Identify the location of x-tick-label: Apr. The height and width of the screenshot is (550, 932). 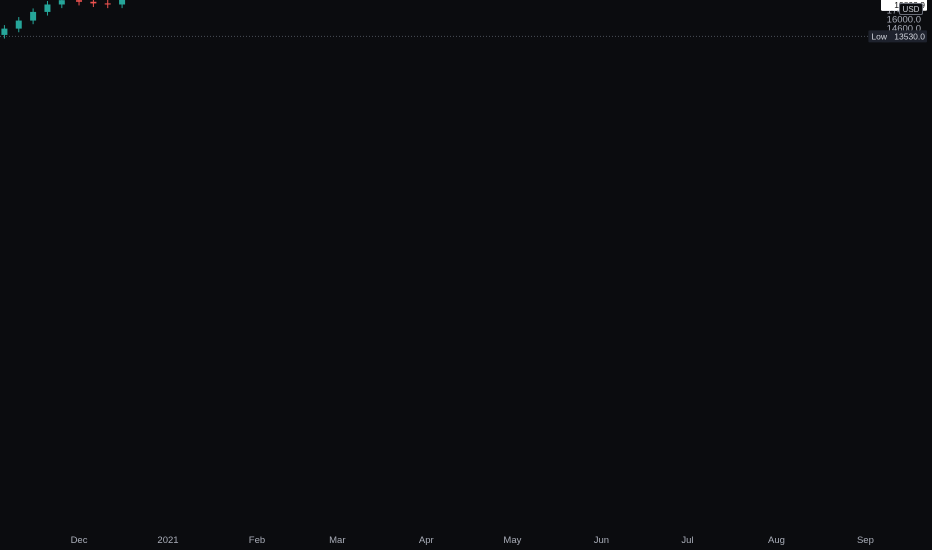
(426, 540).